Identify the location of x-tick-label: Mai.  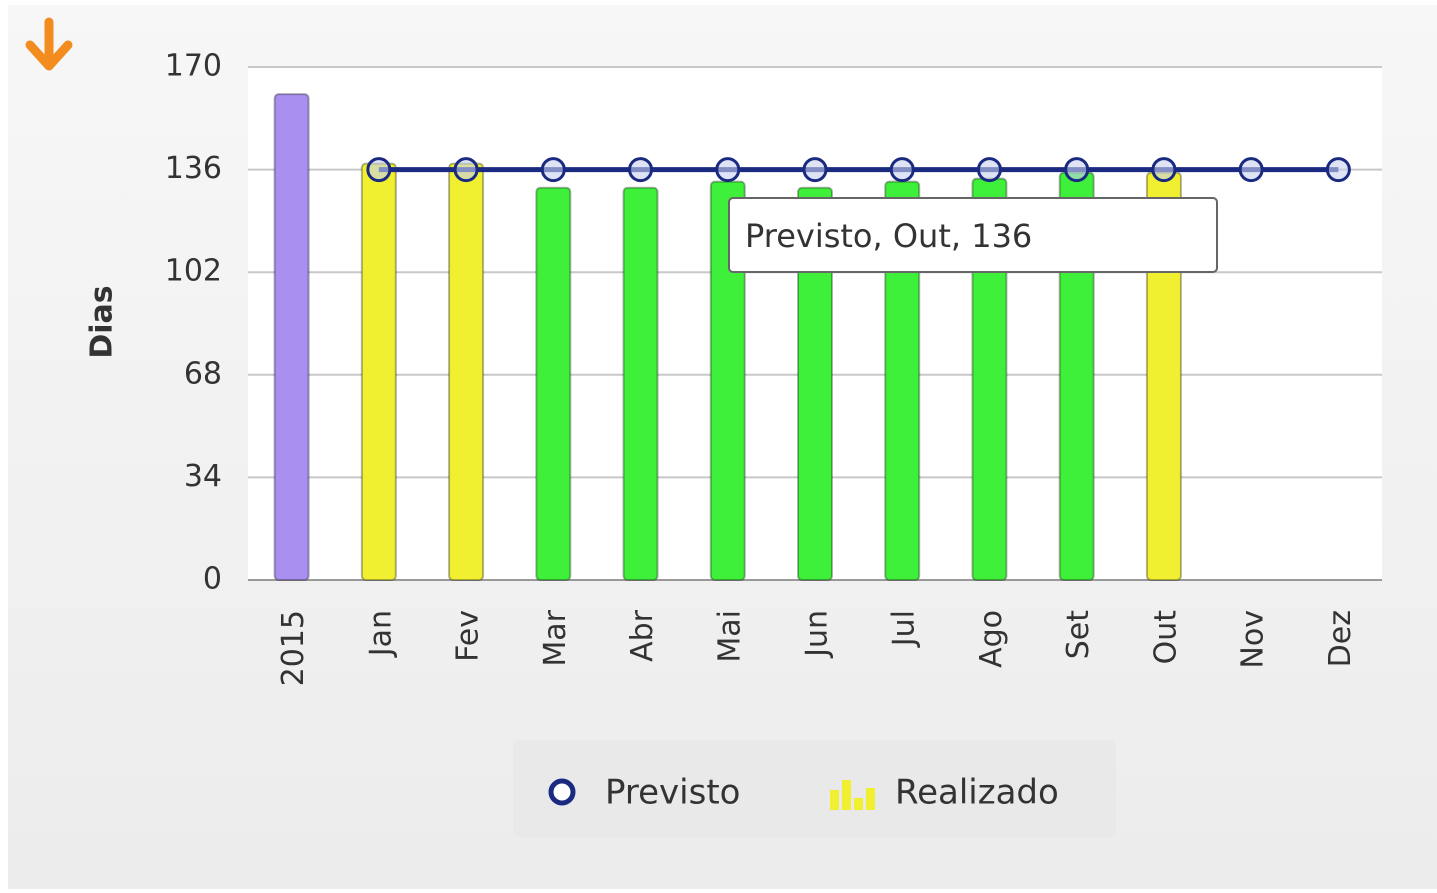
(729, 636).